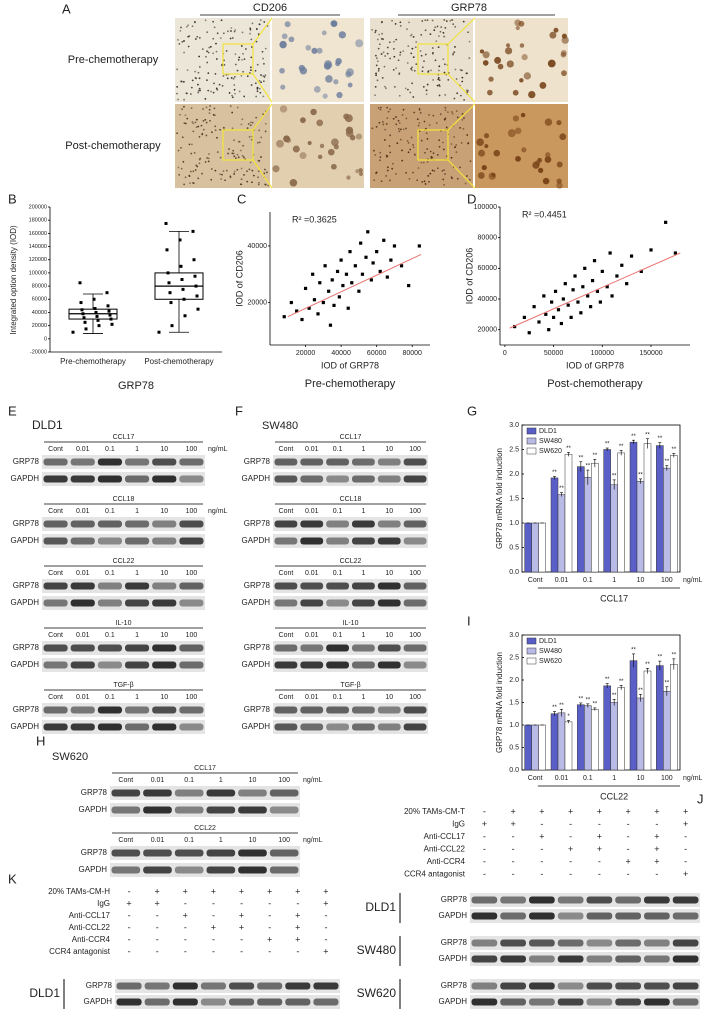 Image resolution: width=715 pixels, height=1020 pixels. Describe the element at coordinates (192, 697) in the screenshot. I see `lane-label: 100` at that location.